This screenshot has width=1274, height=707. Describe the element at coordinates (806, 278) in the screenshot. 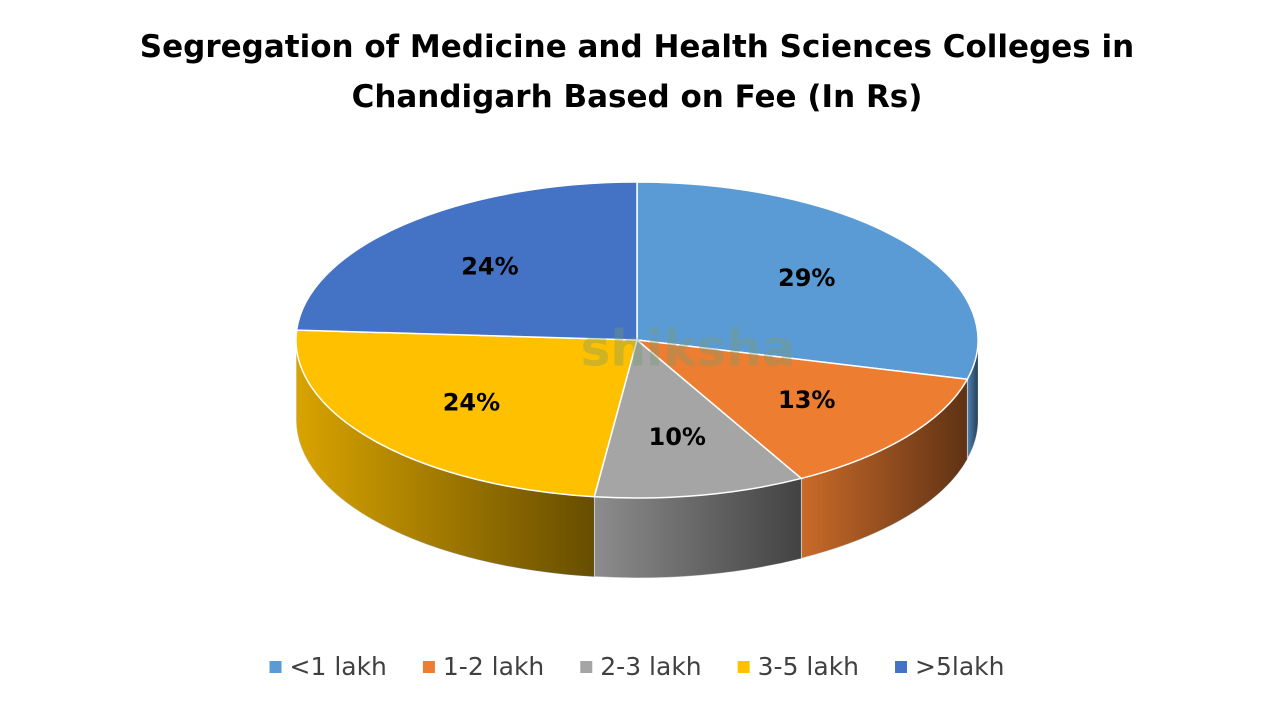

I see `data-label: 29%` at that location.